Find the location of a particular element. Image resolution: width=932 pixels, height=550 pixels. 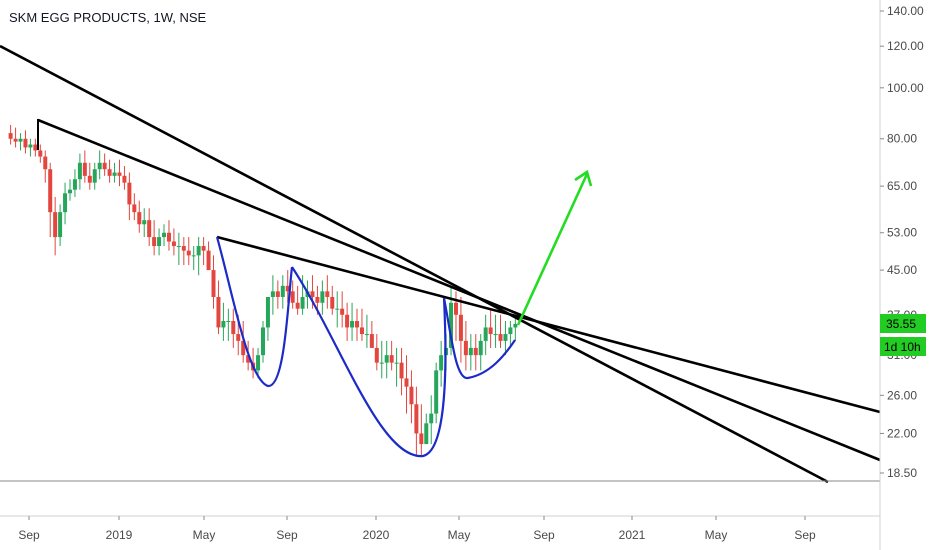

left-shoulder-curve is located at coordinates (254, 312).